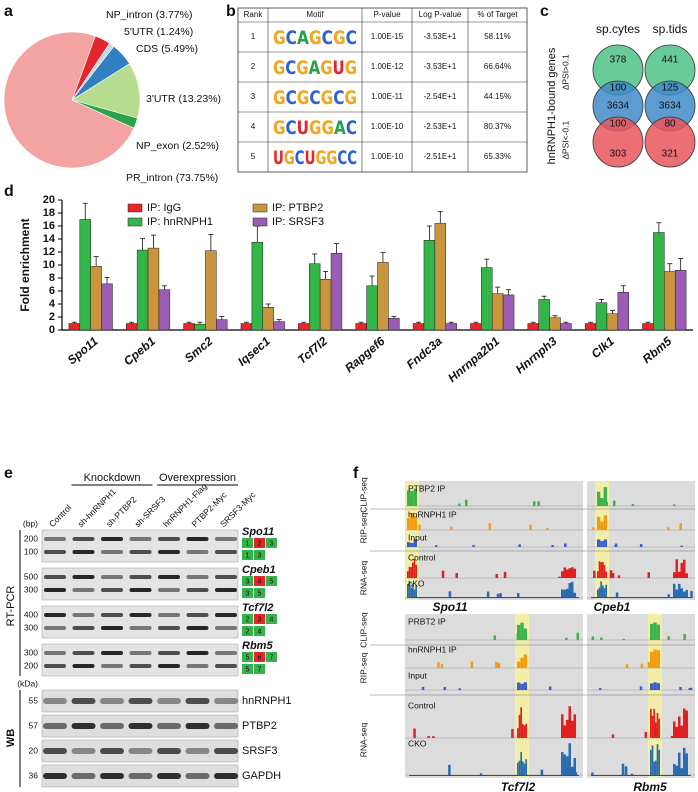 This screenshot has height=792, width=698. Describe the element at coordinates (257, 646) in the screenshot. I see `gene-label: Rbm5` at that location.